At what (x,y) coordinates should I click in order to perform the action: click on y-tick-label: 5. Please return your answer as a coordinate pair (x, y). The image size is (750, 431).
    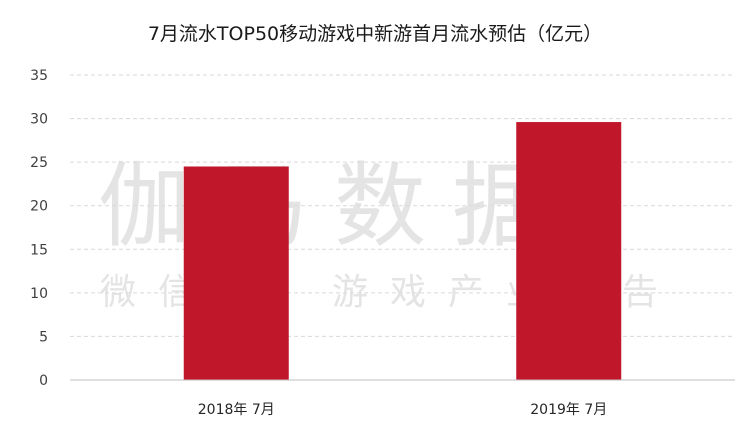
    Looking at the image, I should click on (43, 337).